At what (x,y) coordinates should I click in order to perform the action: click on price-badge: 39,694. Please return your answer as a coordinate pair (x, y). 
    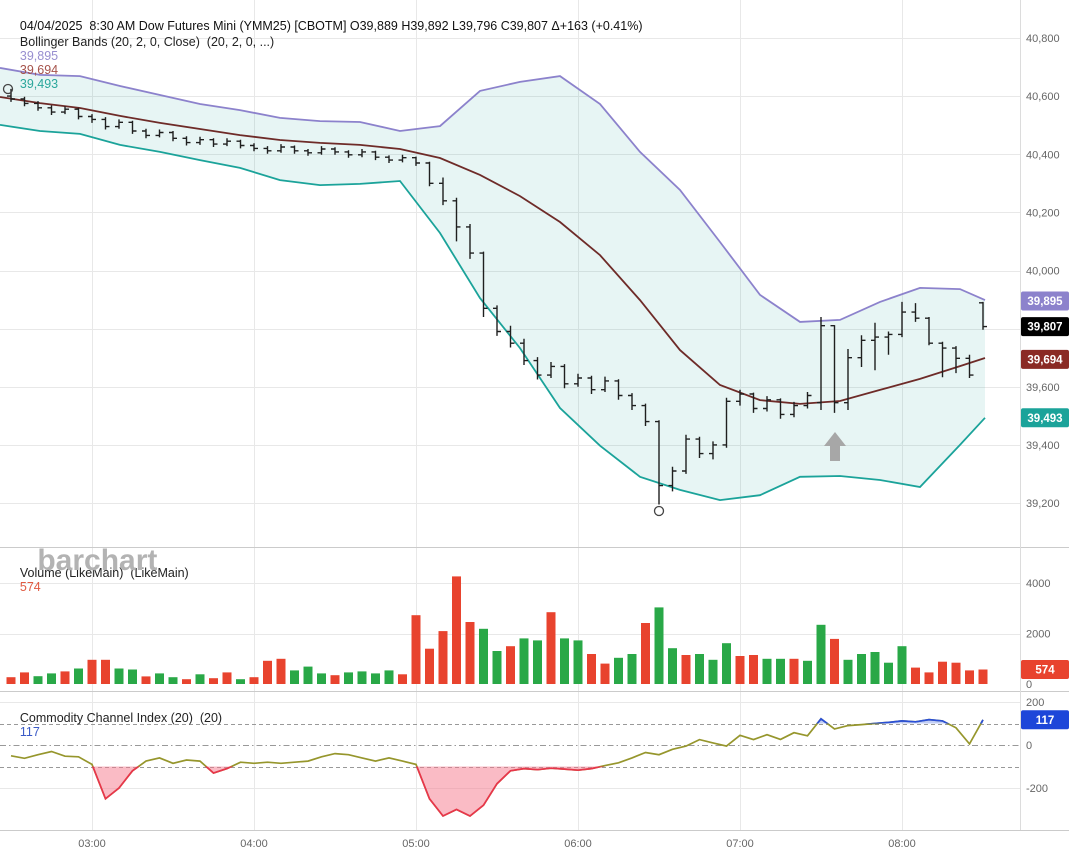
    Looking at the image, I should click on (1045, 359).